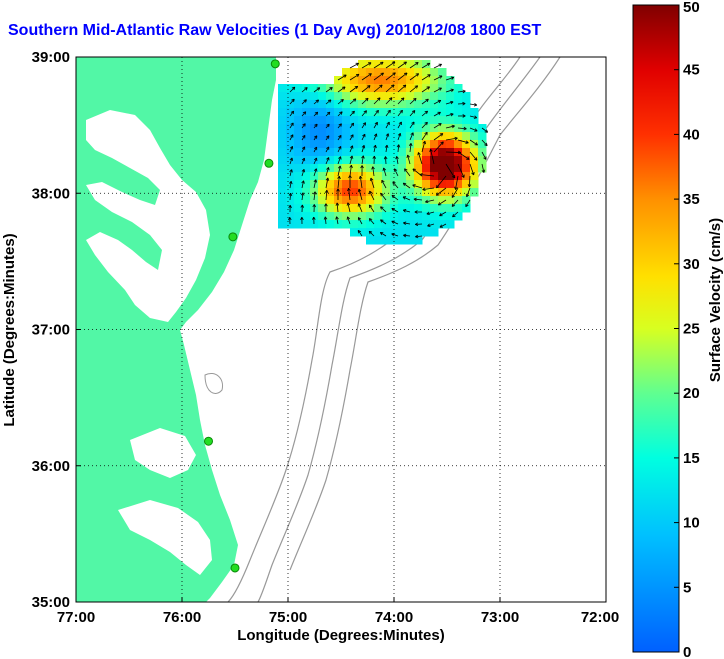 The height and width of the screenshot is (659, 724). I want to click on colorbar-ticks: 0 5 10 15 20 25 30 35 40 45 50, so click(687, 329).